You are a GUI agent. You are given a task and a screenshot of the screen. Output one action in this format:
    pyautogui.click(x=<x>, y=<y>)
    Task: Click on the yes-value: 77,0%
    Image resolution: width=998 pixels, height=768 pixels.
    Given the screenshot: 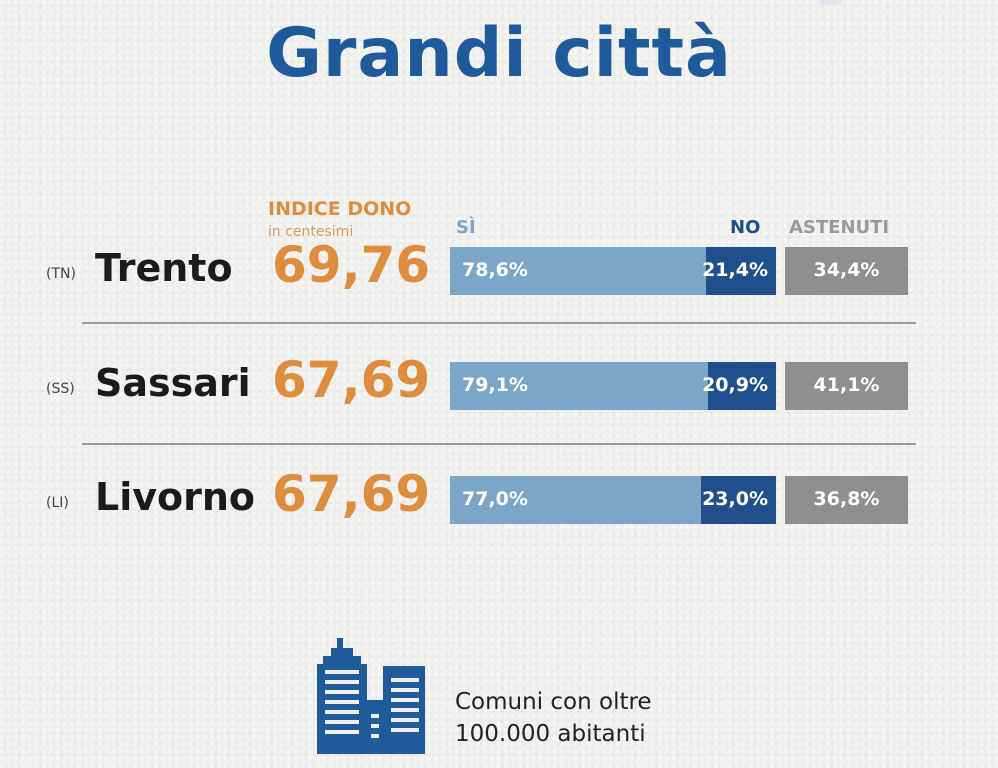 What is the action you would take?
    pyautogui.click(x=495, y=499)
    